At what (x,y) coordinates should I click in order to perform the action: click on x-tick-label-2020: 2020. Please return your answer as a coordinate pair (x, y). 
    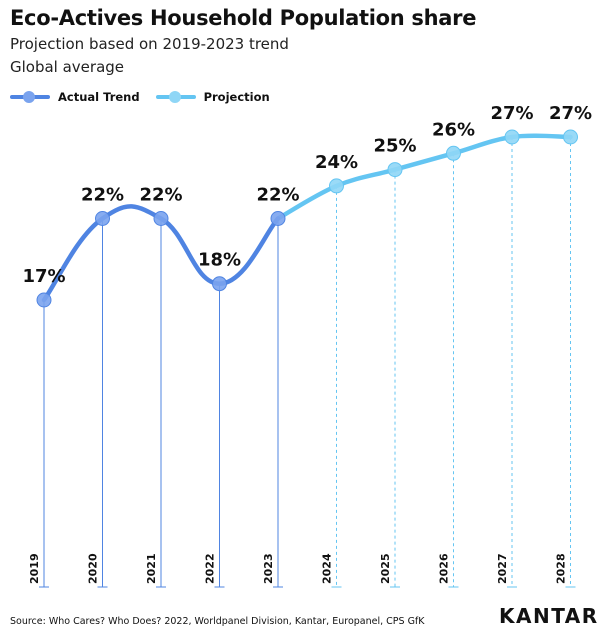
    Looking at the image, I should click on (93, 568).